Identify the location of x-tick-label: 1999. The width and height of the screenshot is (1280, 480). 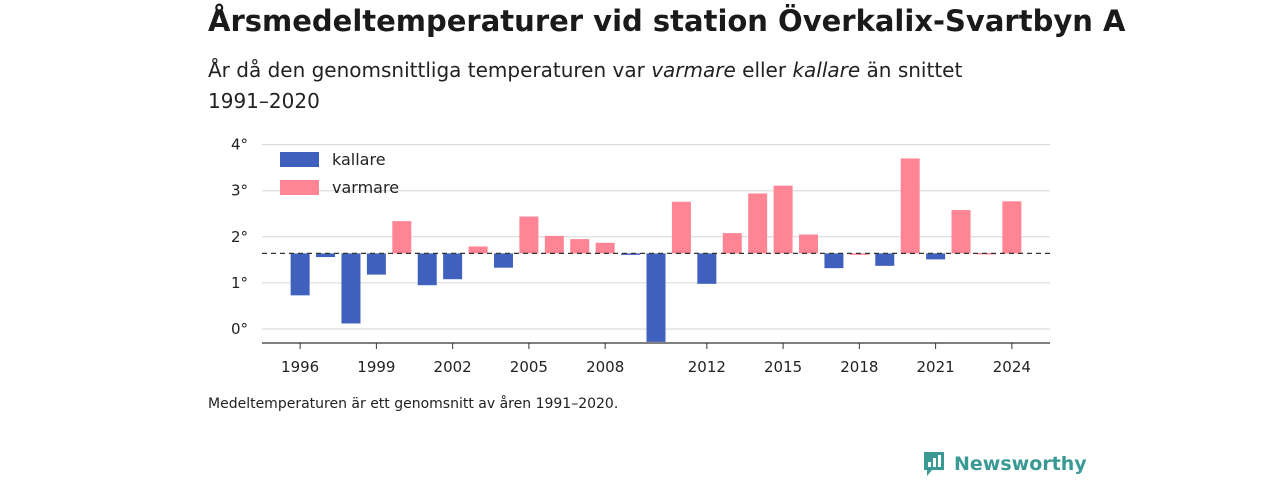
(376, 367).